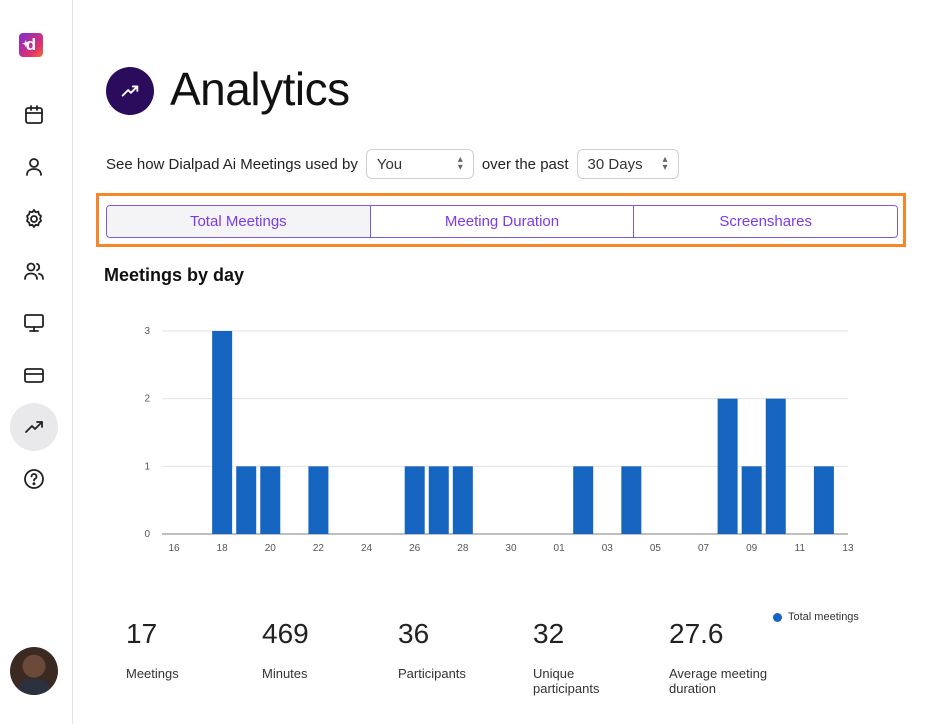 Image resolution: width=925 pixels, height=724 pixels. What do you see at coordinates (560, 548) in the screenshot?
I see `x-tick-label: 01` at bounding box center [560, 548].